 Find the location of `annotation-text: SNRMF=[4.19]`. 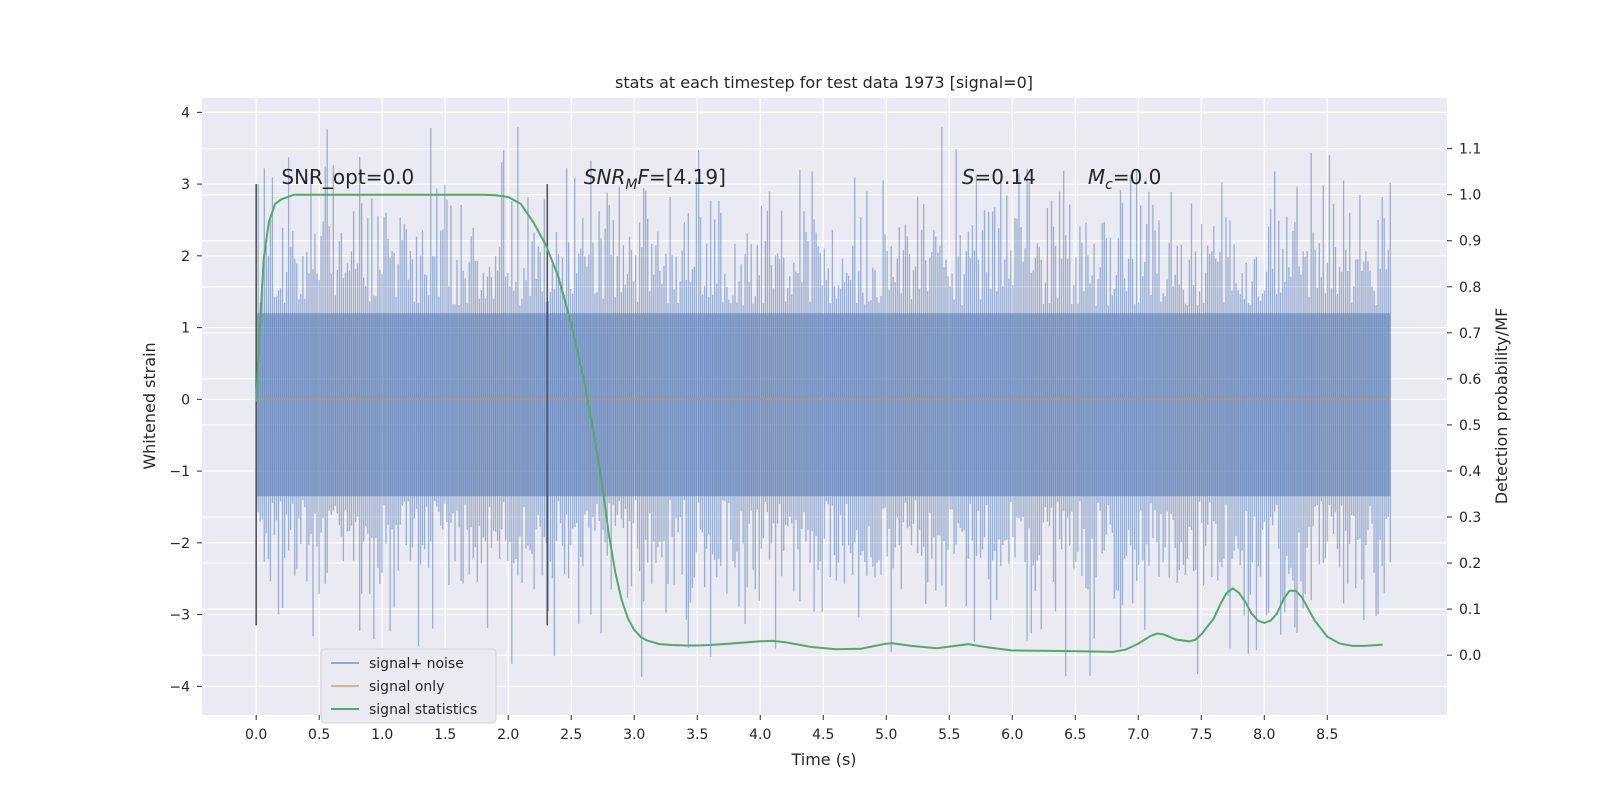

annotation-text: SNRMF=[4.19] is located at coordinates (655, 179).